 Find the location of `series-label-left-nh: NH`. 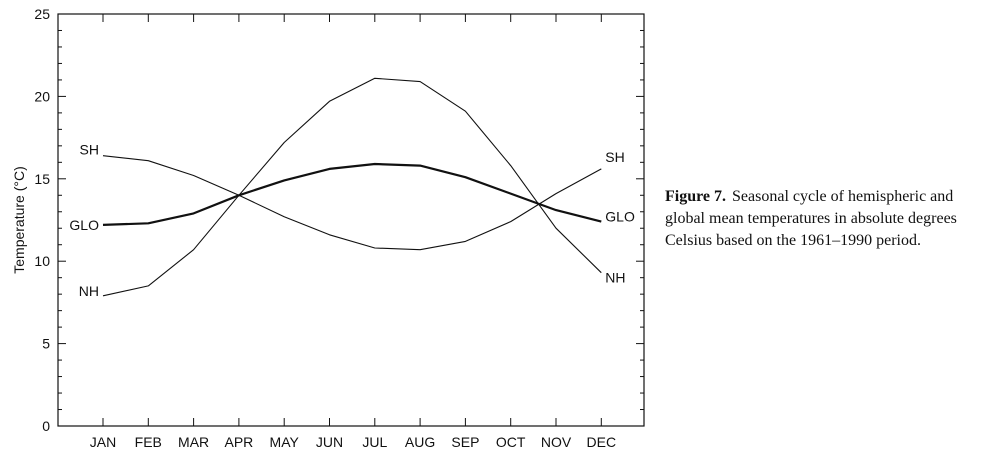

series-label-left-nh: NH is located at coordinates (89, 291).